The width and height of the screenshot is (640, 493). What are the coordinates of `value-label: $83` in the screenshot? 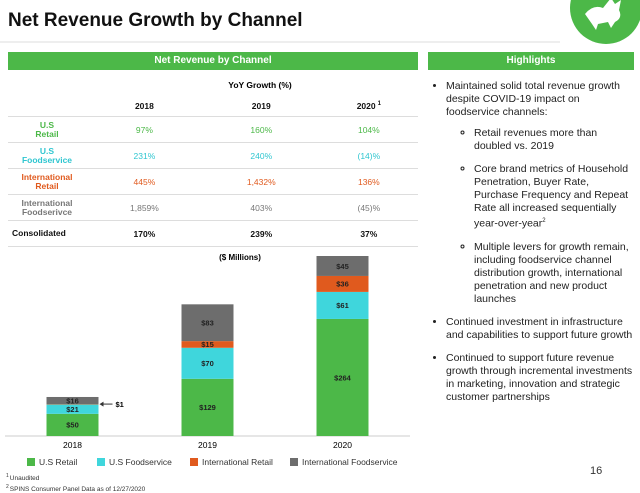 It's located at (207, 323).